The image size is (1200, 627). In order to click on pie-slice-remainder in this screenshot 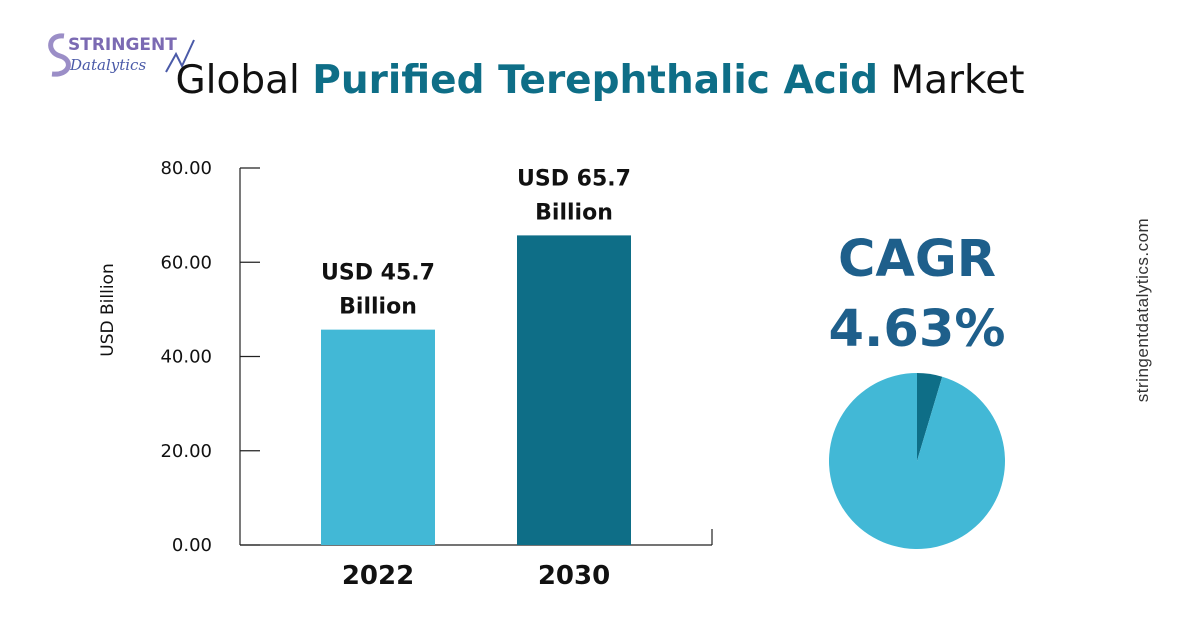, I will do `click(917, 461)`.